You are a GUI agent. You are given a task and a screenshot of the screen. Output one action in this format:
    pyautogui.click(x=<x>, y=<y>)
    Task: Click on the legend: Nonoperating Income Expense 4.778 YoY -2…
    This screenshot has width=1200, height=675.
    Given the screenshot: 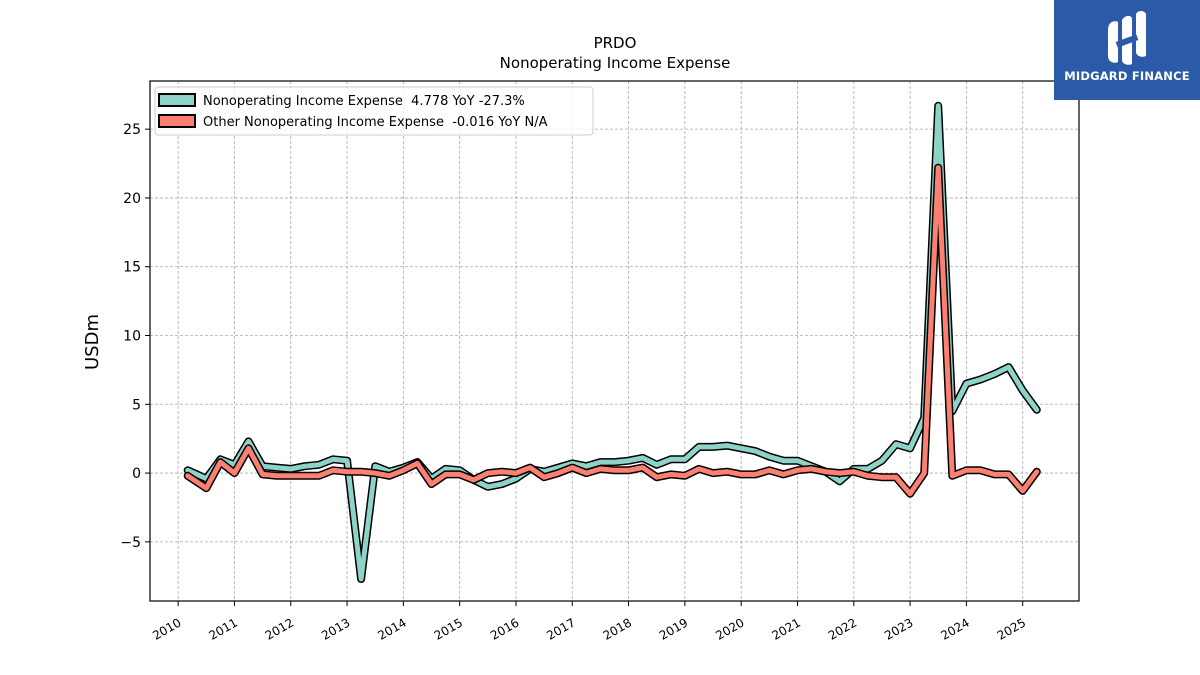 What is the action you would take?
    pyautogui.click(x=374, y=111)
    